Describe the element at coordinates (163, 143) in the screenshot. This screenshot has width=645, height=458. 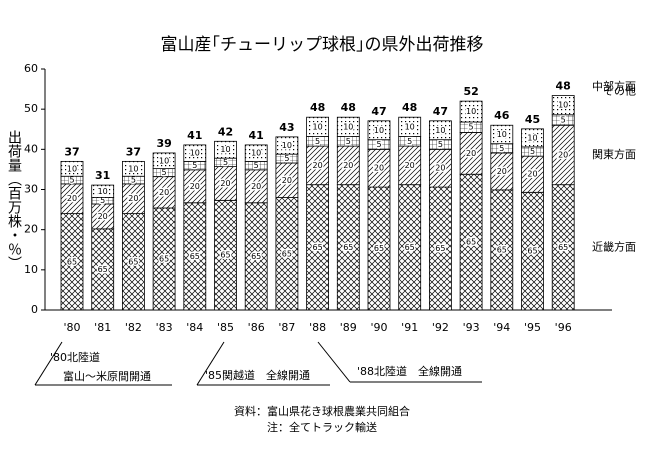
I see `total-label: 39` at that location.